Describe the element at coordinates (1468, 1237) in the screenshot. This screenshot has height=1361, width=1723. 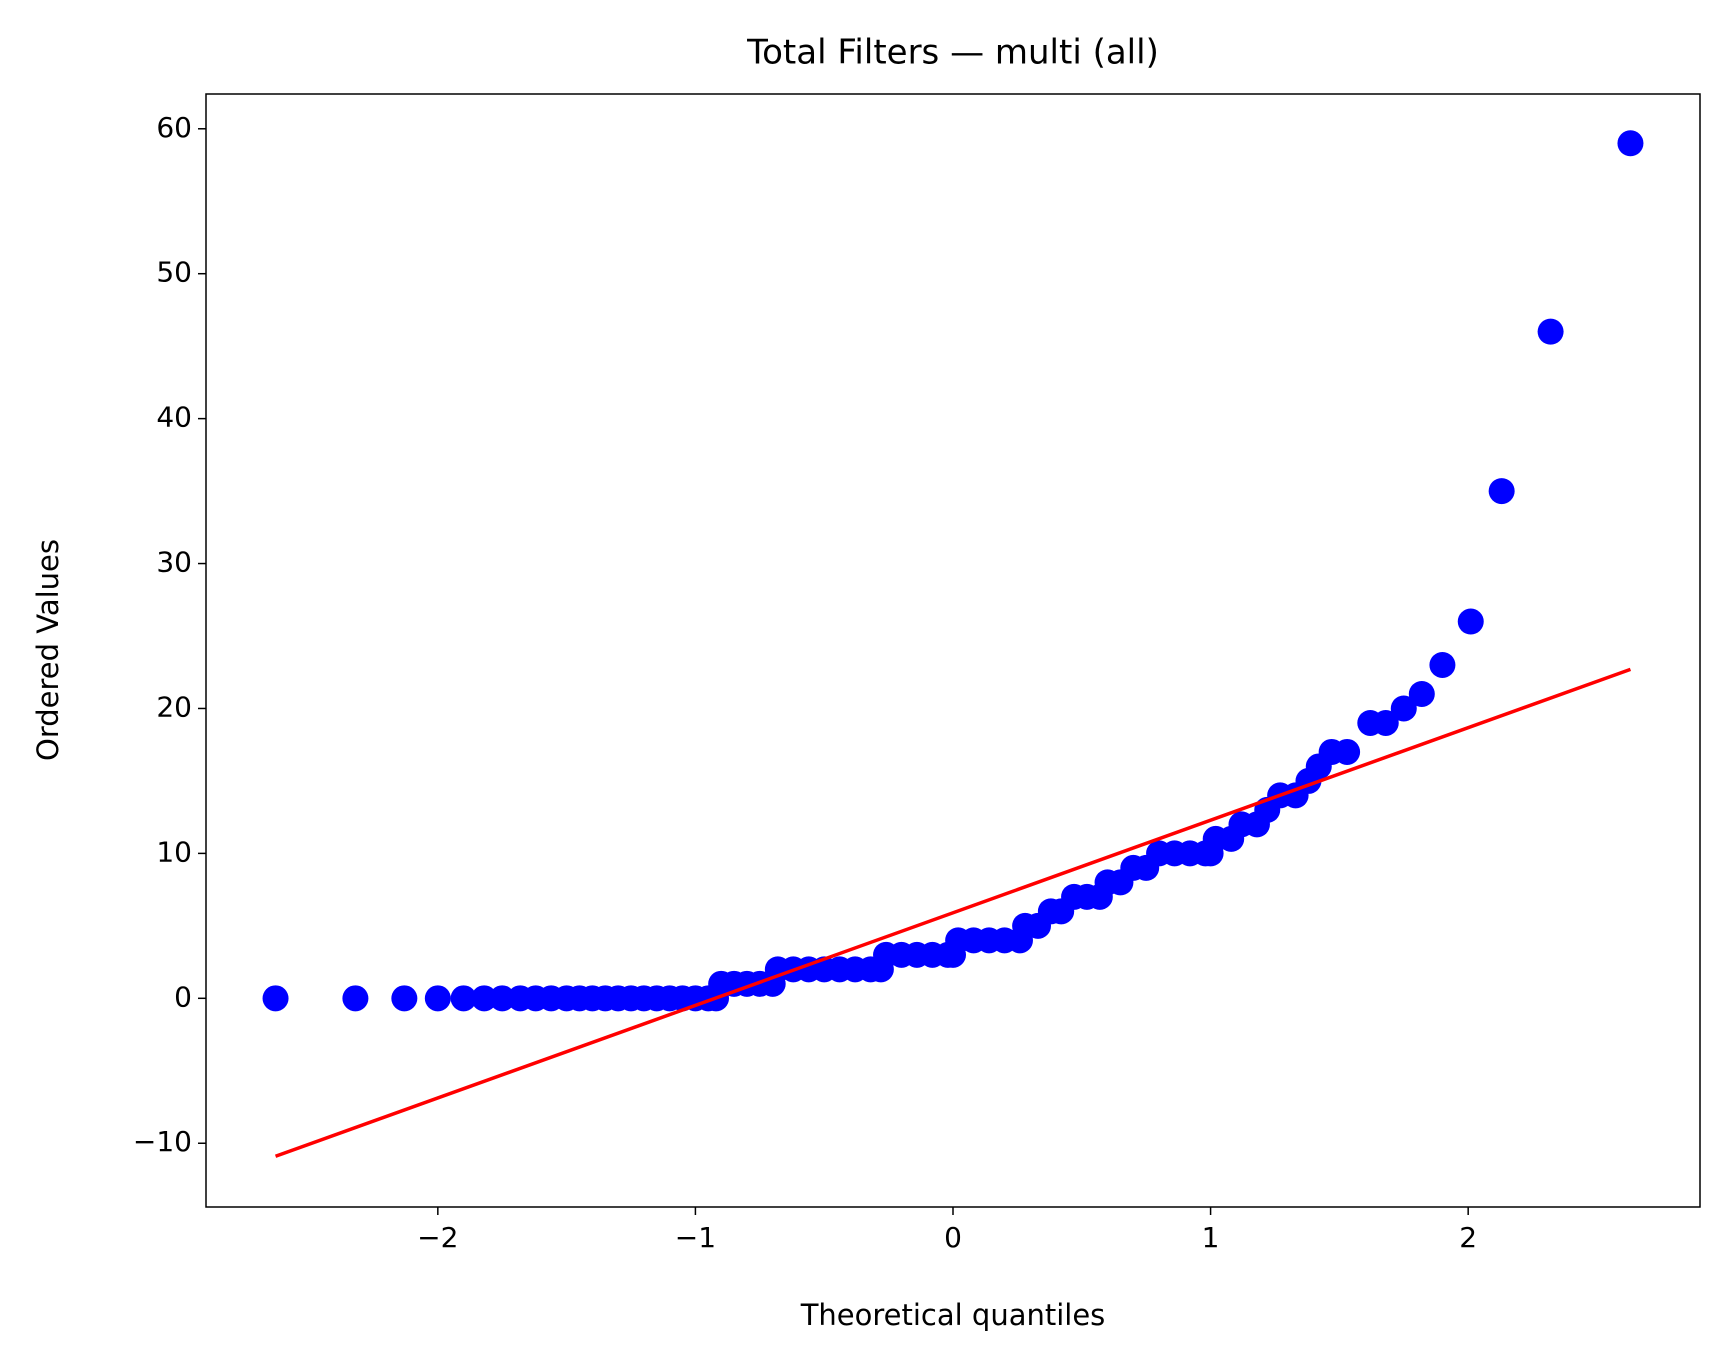
I see `x-tick-label: 2` at that location.